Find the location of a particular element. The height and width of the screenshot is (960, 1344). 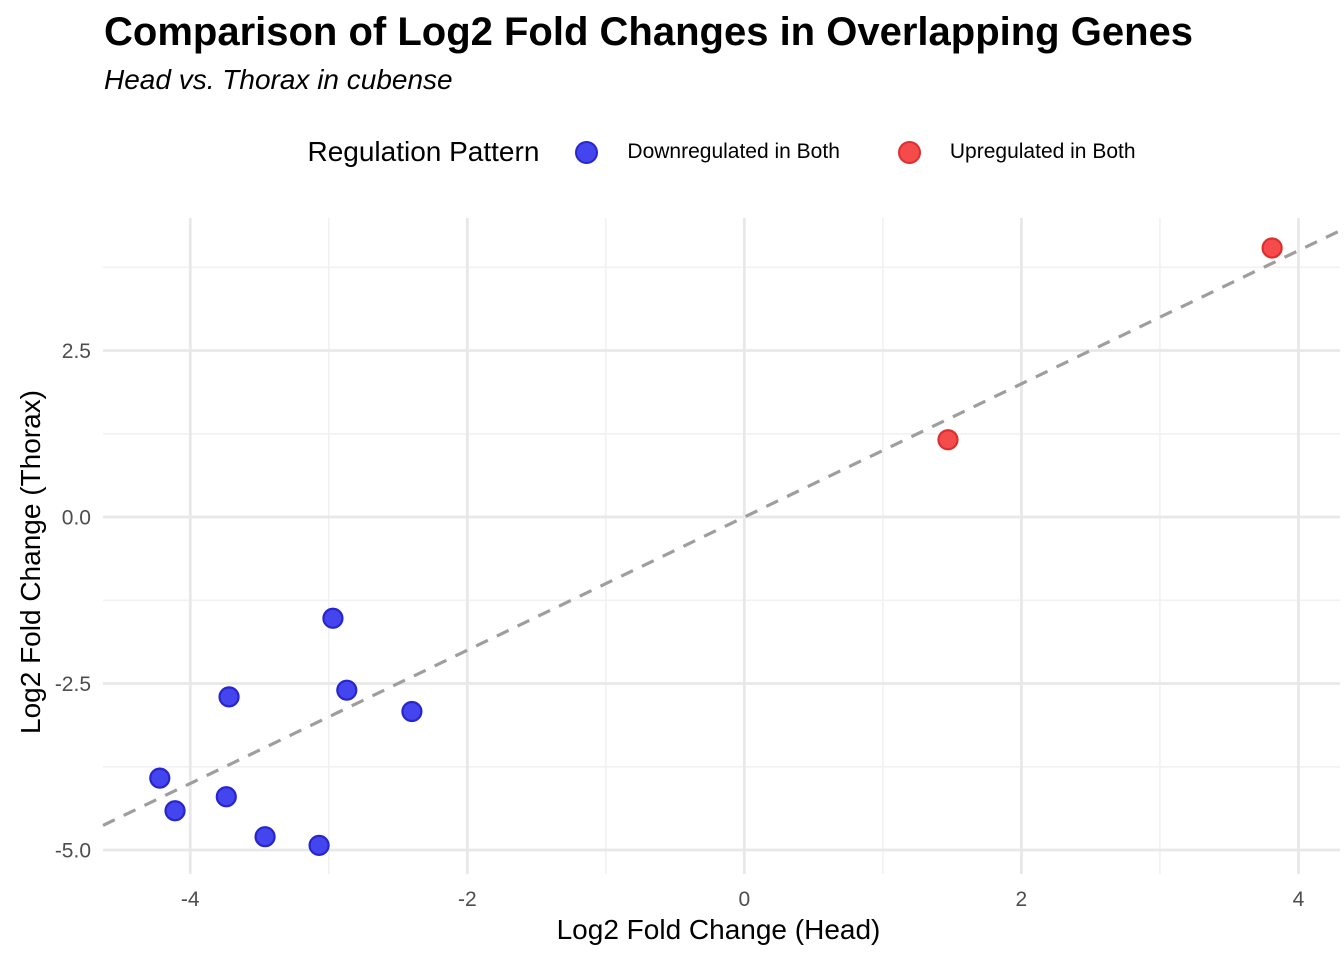

y-tick-label: 2.5 is located at coordinates (76, 351).